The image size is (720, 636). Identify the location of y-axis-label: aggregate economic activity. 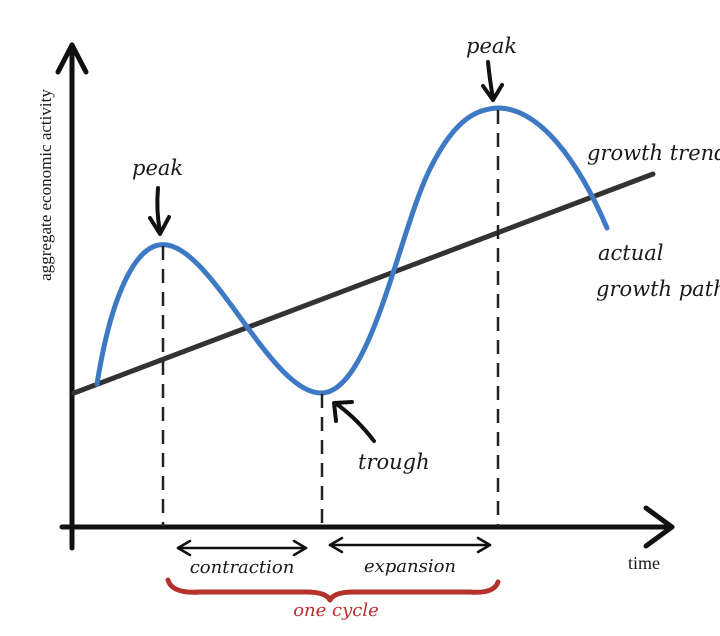
(45, 185).